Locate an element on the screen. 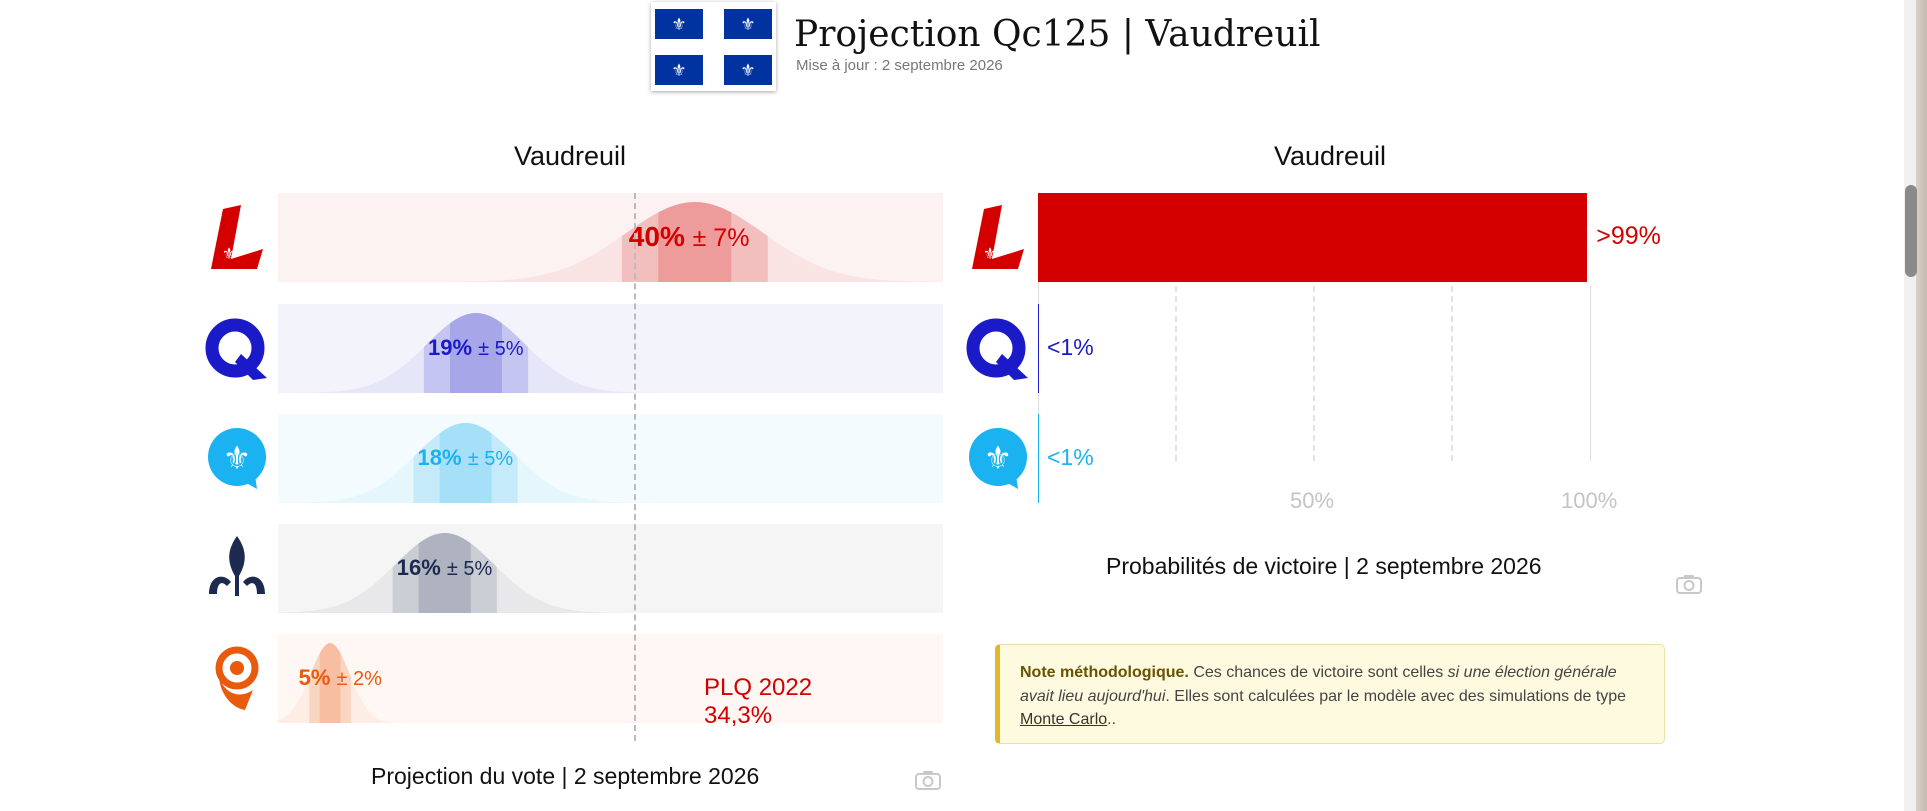 The image size is (1927, 811). reference-label: PLQ 2022 34,3% is located at coordinates (758, 701).